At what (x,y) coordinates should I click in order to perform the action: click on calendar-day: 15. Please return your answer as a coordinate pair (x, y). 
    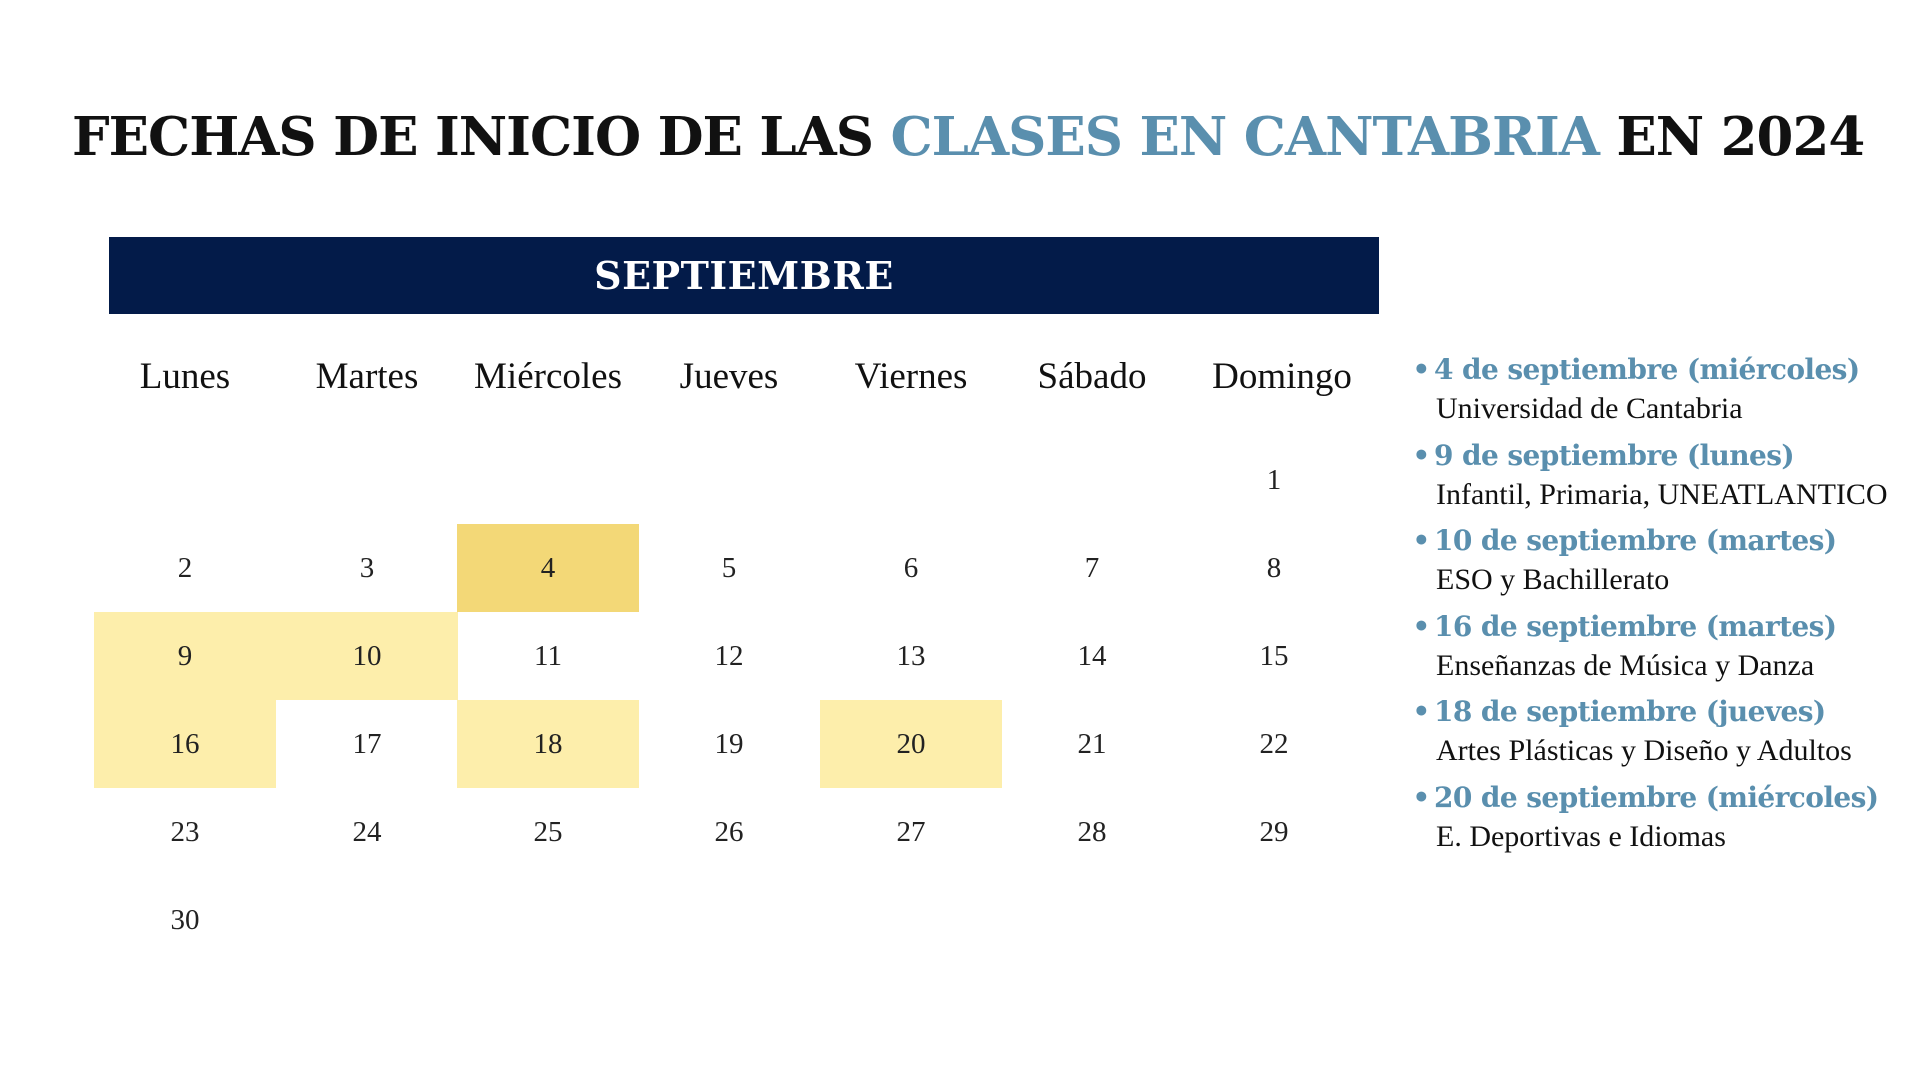
    Looking at the image, I should click on (1274, 655).